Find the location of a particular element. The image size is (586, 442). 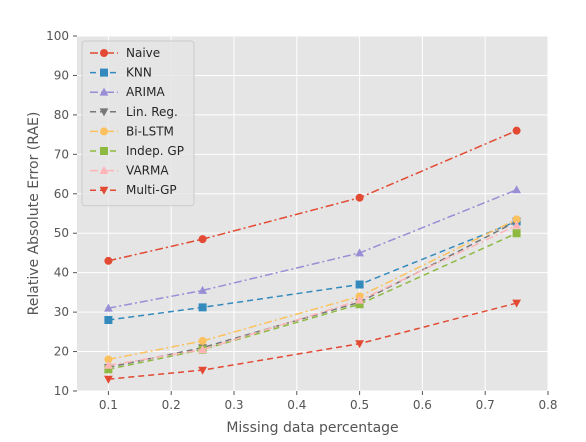

series-line is located at coordinates (312, 341).